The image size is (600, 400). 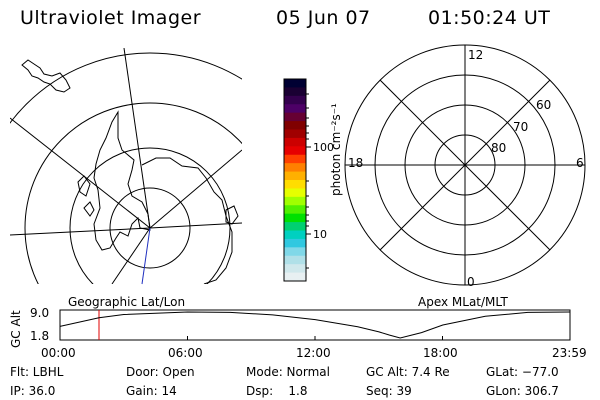 What do you see at coordinates (37, 372) in the screenshot?
I see `status-filter: Flt: LBHL` at bounding box center [37, 372].